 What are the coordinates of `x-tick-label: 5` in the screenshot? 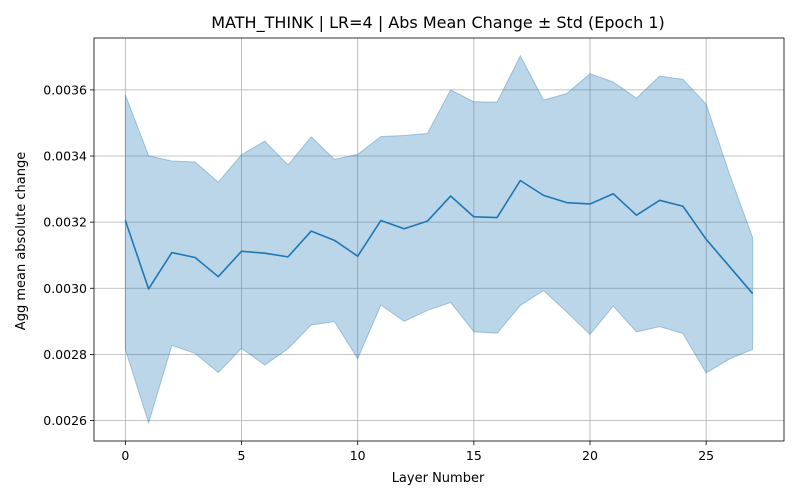 It's located at (242, 455).